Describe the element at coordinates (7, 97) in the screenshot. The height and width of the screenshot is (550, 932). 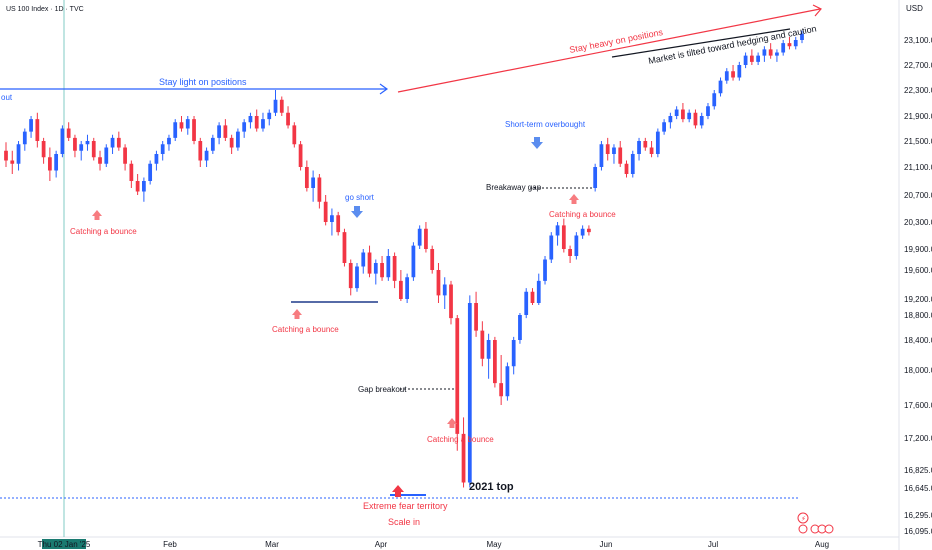
I see `out-label: out` at that location.